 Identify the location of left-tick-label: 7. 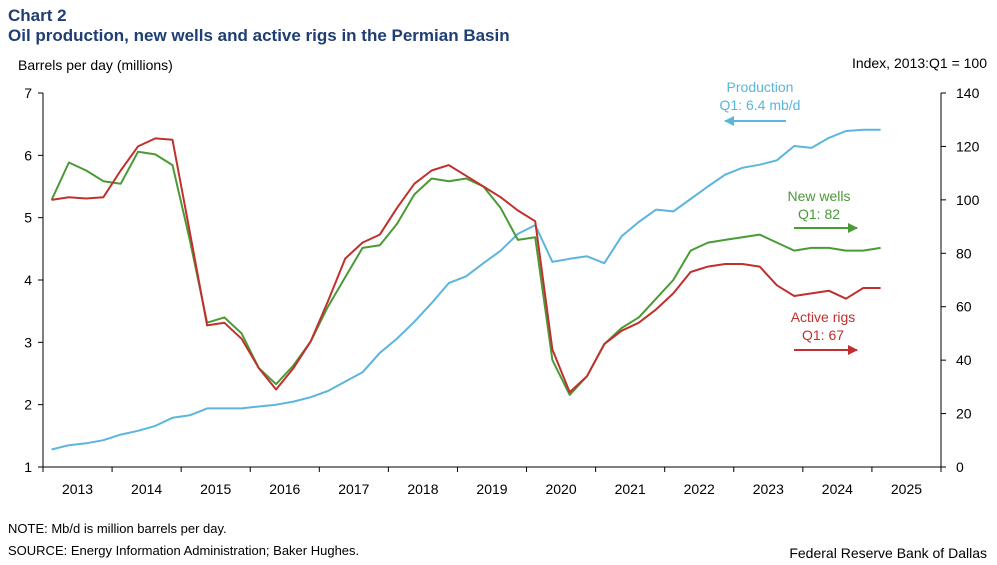
(28, 93).